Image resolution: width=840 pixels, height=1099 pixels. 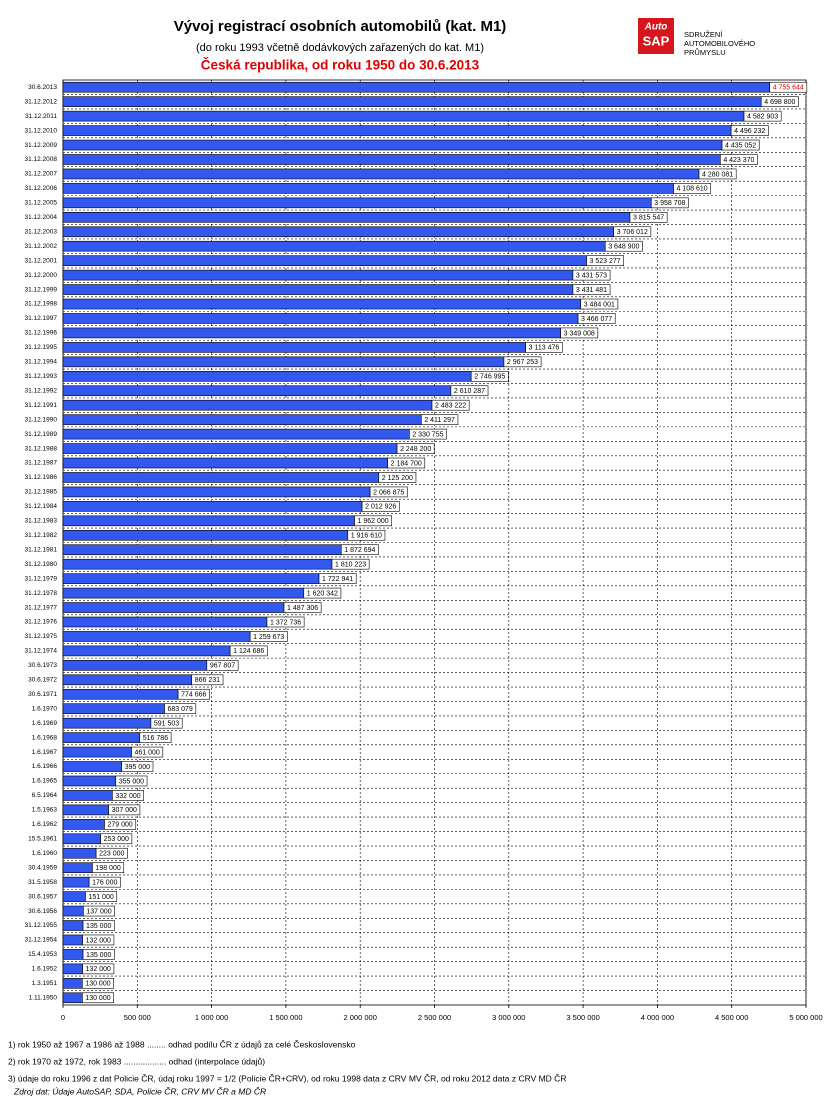 I want to click on value-label: 2 483 222, so click(x=450, y=406).